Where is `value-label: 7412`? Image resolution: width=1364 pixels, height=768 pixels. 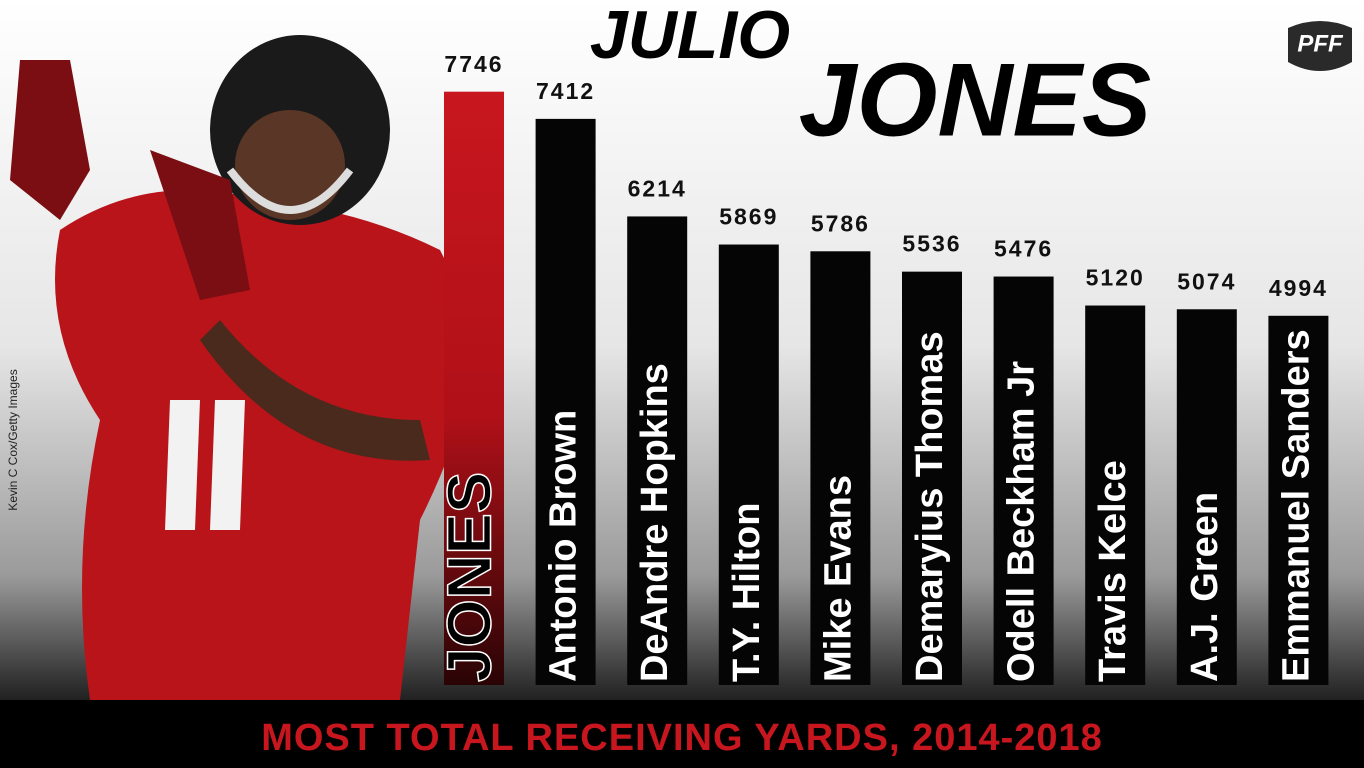 value-label: 7412 is located at coordinates (565, 91).